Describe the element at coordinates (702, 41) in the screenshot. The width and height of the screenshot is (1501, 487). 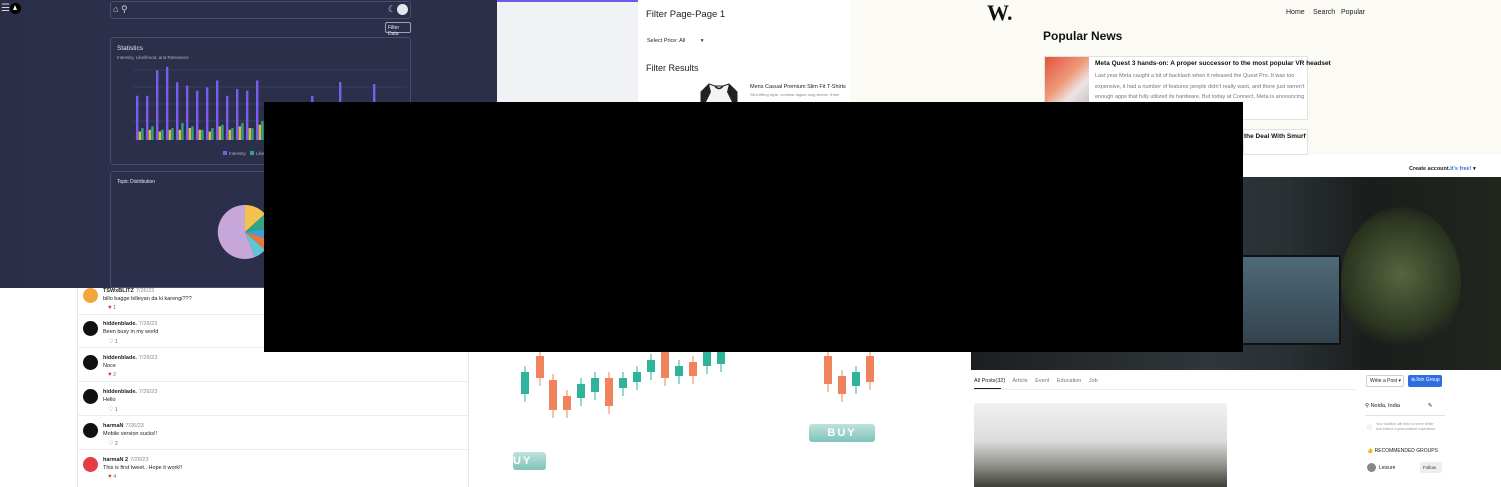
I see `chevron-down-icon: ▾` at that location.